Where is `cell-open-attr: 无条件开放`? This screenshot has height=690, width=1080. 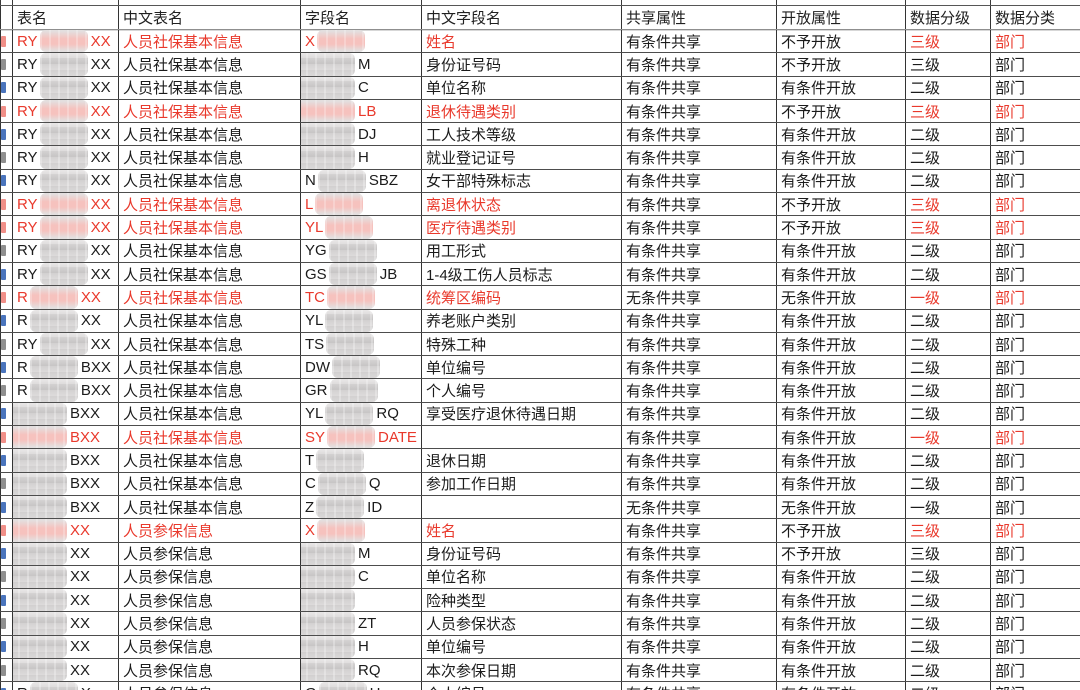 cell-open-attr: 无条件开放 is located at coordinates (840, 297).